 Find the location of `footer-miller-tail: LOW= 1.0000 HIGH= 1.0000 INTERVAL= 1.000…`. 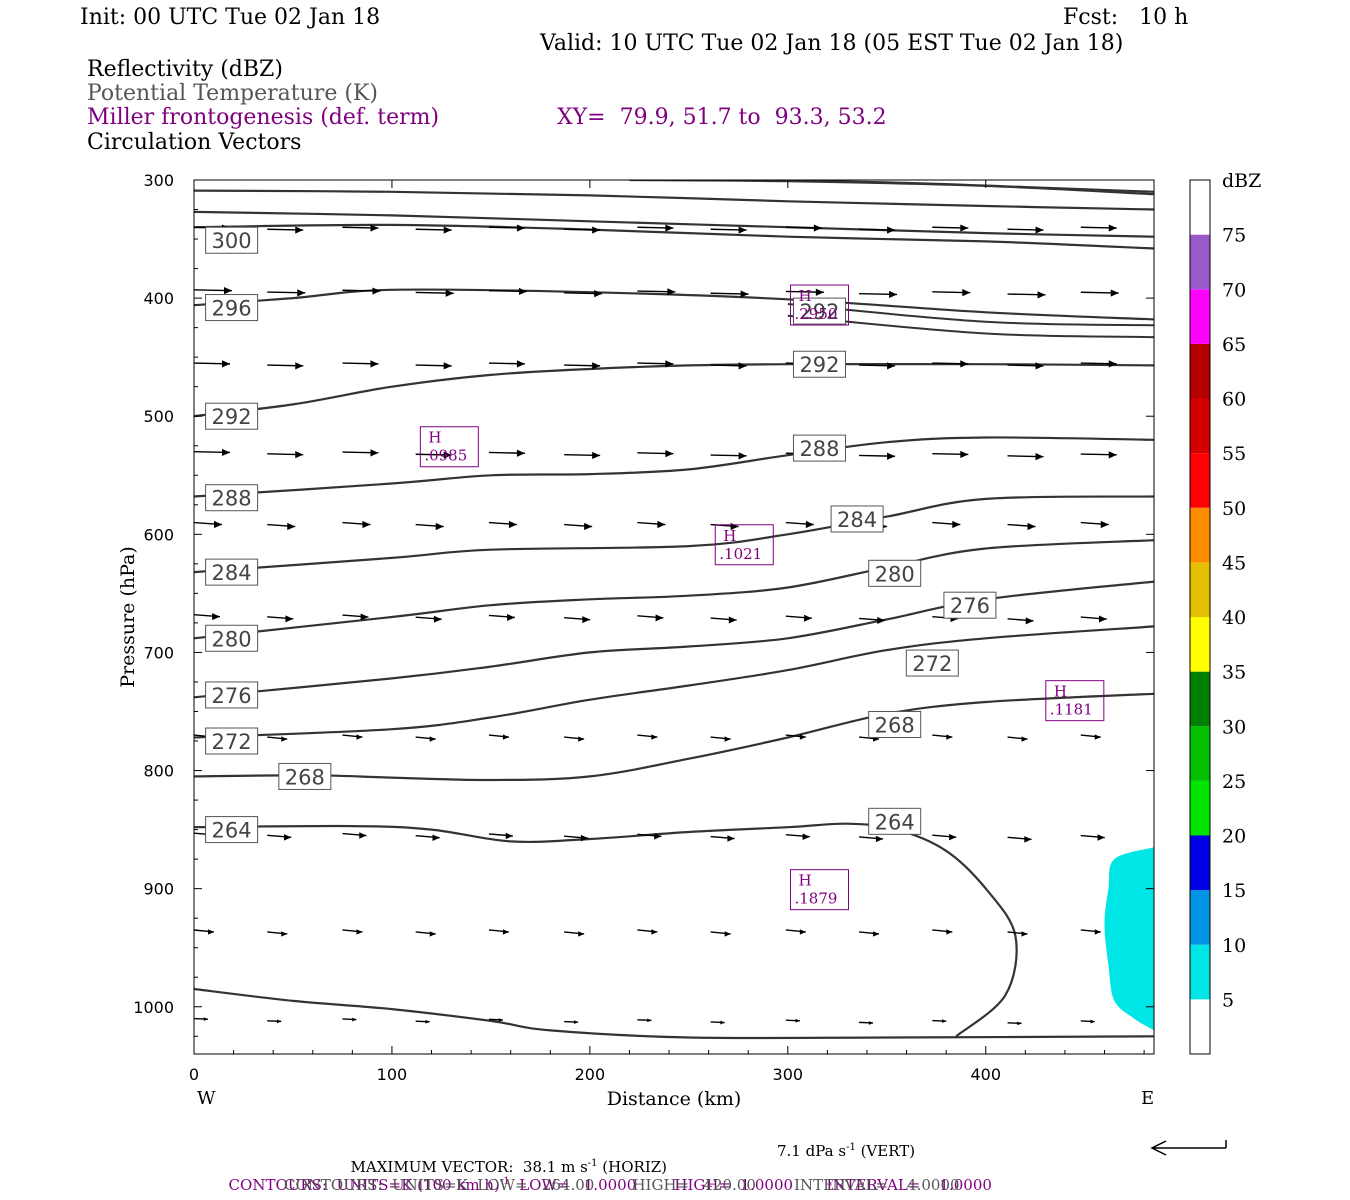

footer-miller-tail: LOW= 1.0000 HIGH= 1.0000 INTERVAL= 1.000… is located at coordinates (750, 1185).